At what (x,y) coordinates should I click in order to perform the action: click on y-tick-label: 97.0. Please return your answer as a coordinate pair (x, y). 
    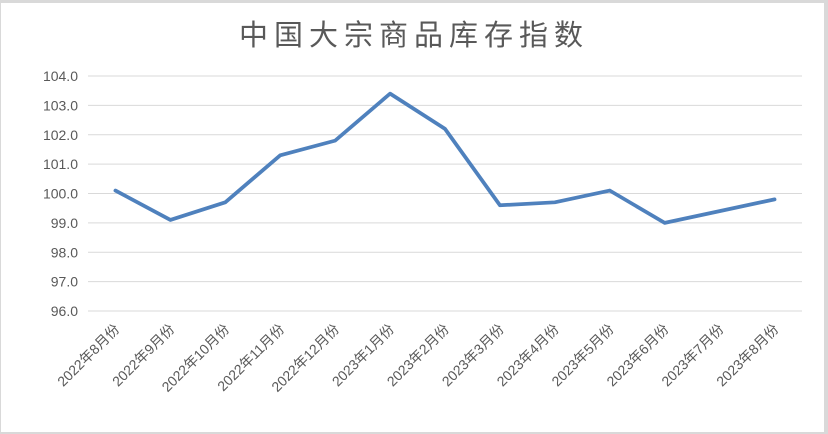
    Looking at the image, I should click on (64, 282).